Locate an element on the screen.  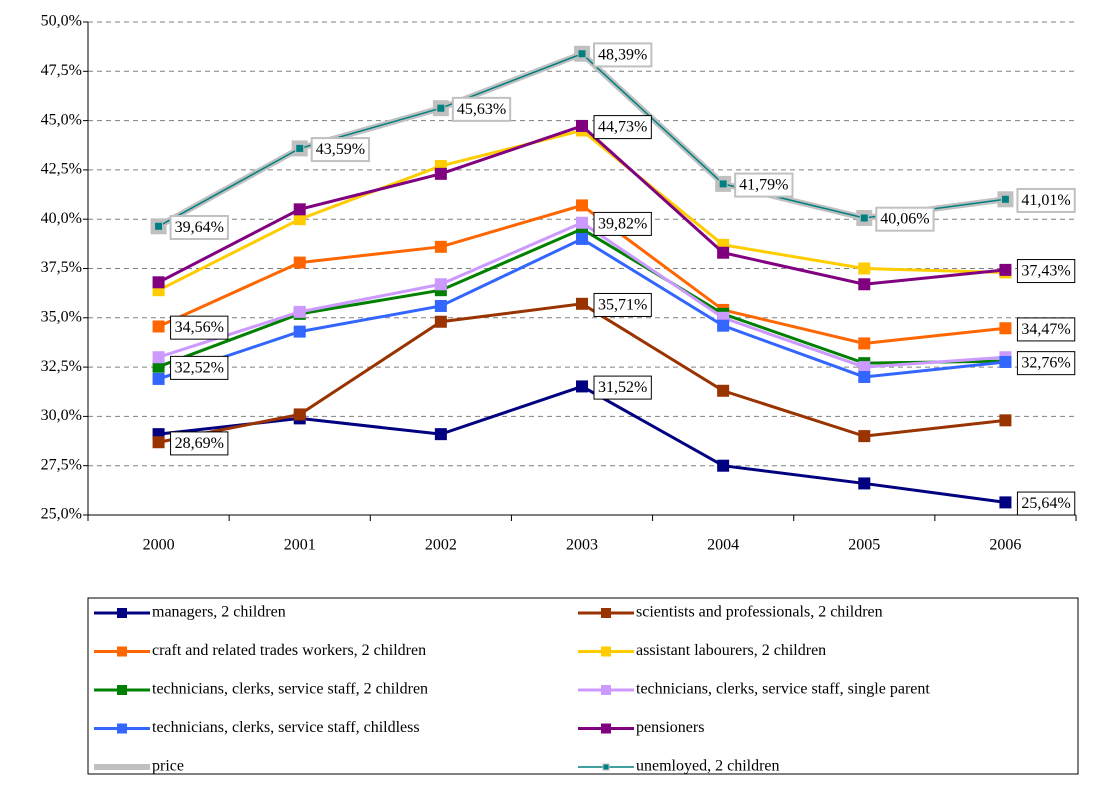
y-tick-label: 35,0% is located at coordinates (61, 316).